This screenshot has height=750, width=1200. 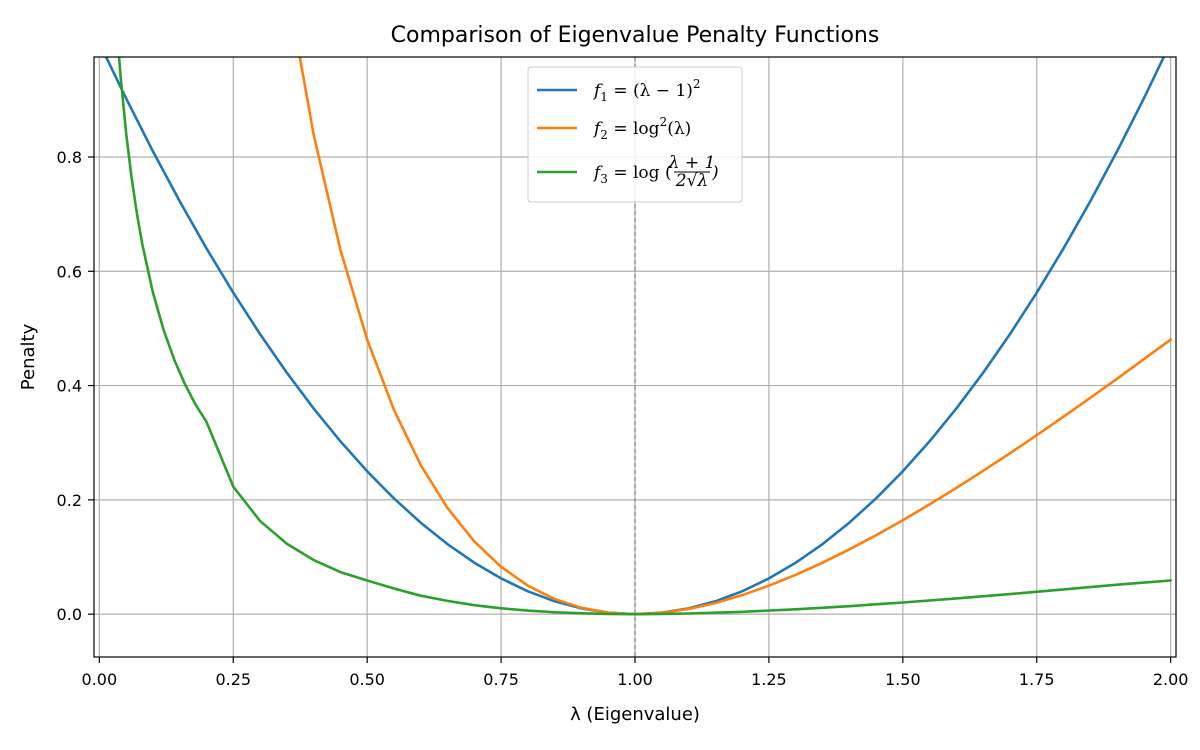 I want to click on legend-paren-close: ), so click(x=715, y=173).